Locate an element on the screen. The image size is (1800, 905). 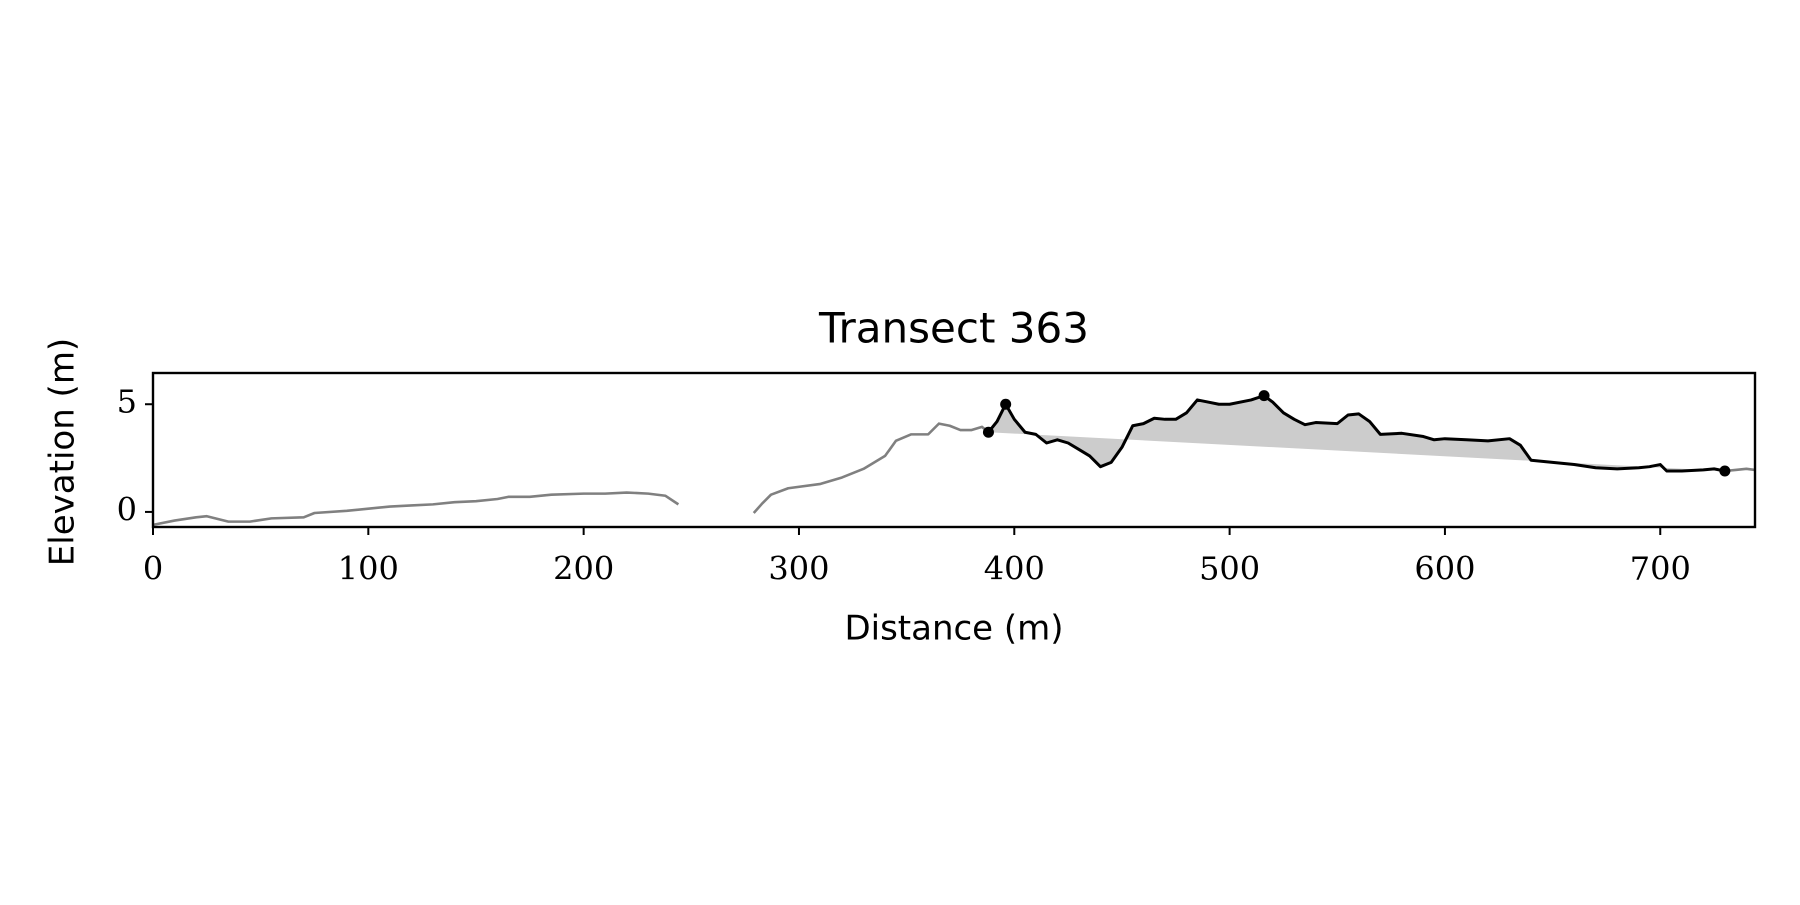
shaded-area is located at coordinates (1356, 433).